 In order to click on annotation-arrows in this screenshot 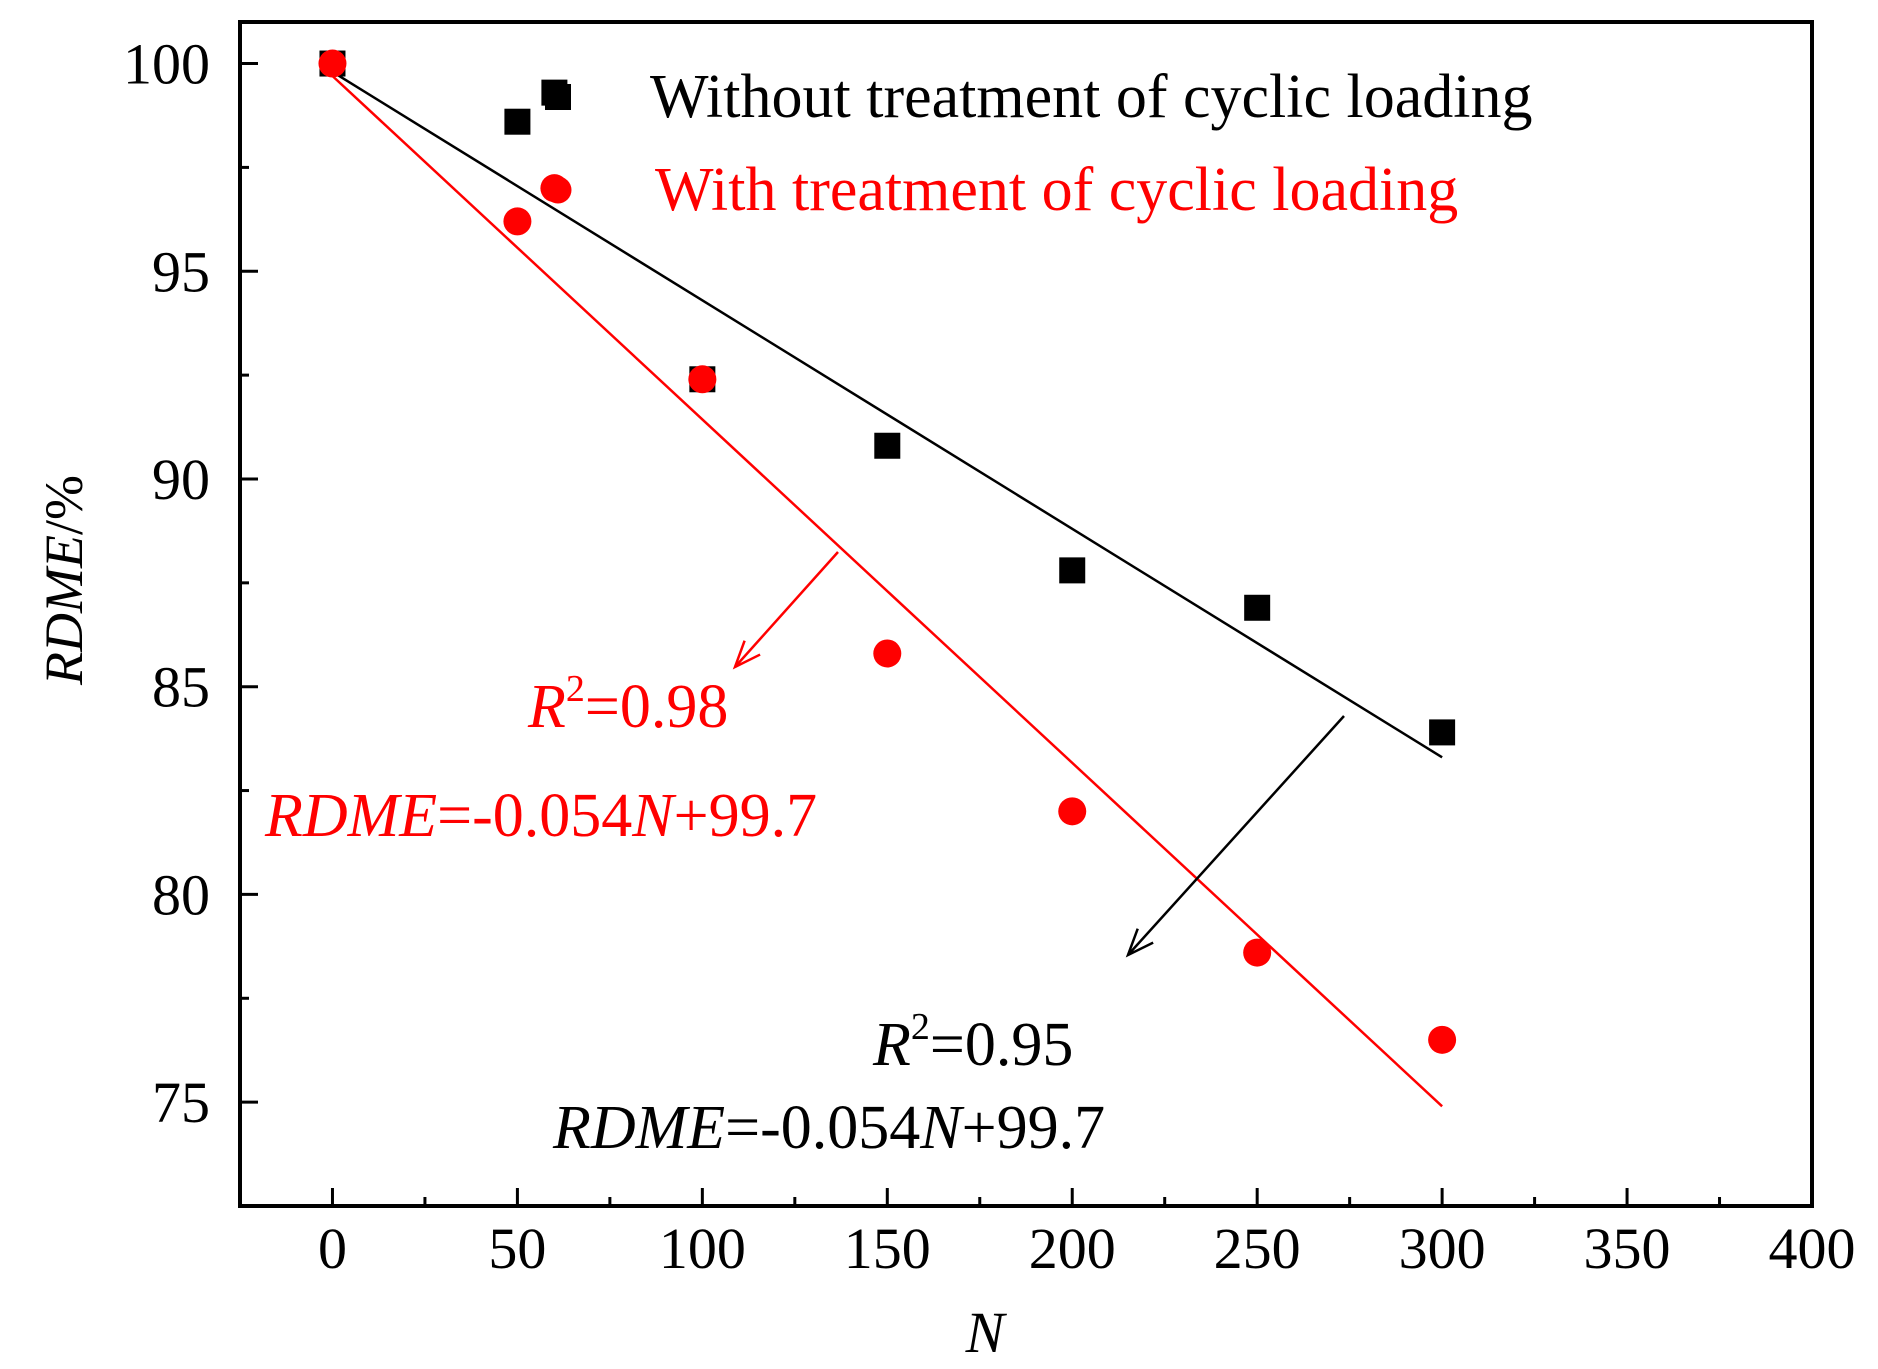, I will do `click(1038, 754)`.